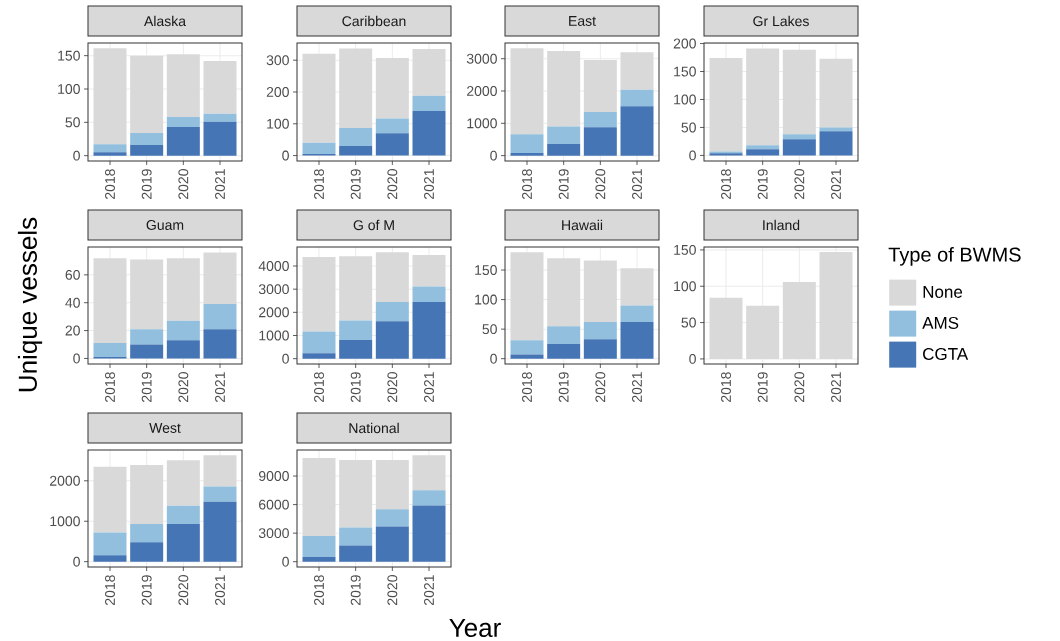  Describe the element at coordinates (165, 225) in the screenshot. I see `chart-title: Guam` at that location.